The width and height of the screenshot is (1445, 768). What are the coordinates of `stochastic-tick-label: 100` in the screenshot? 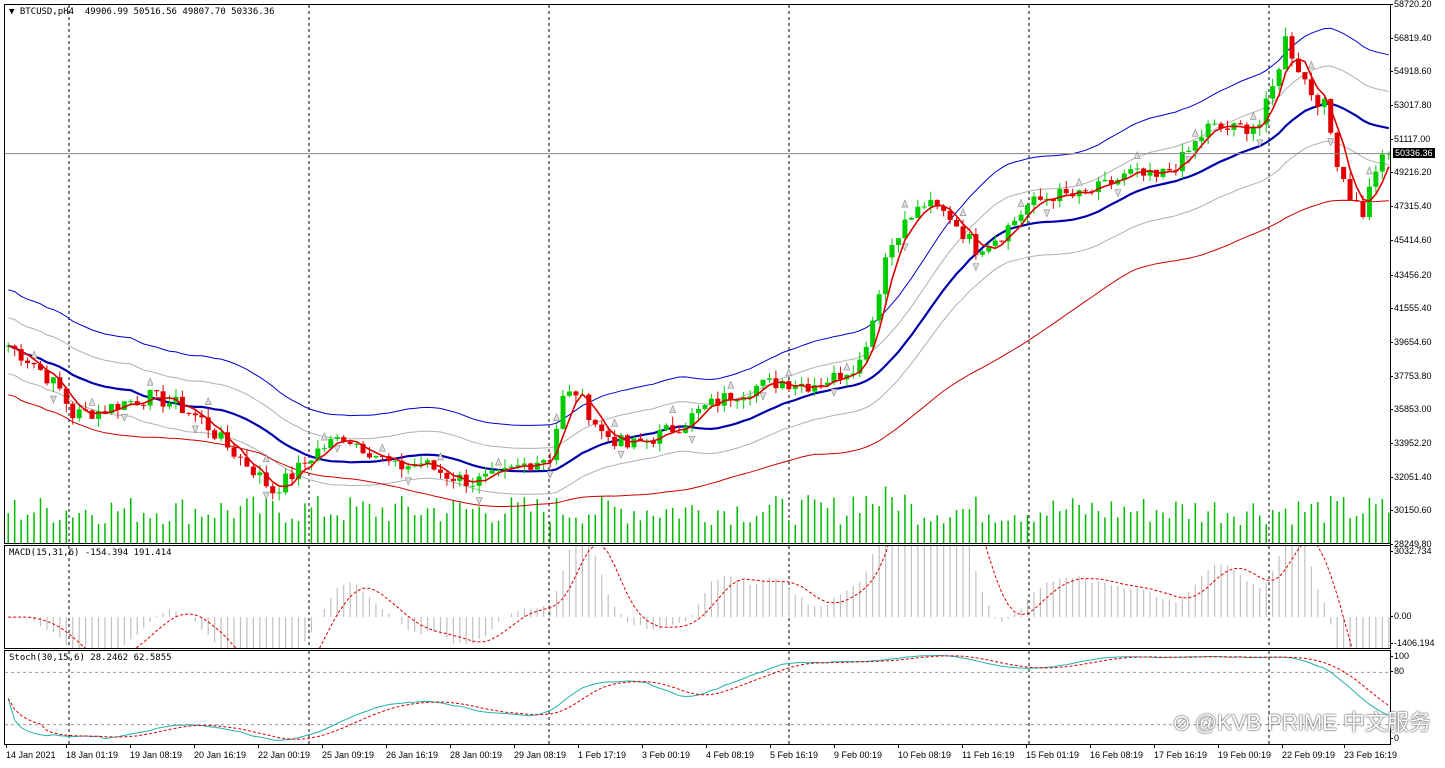 It's located at (1399, 656).